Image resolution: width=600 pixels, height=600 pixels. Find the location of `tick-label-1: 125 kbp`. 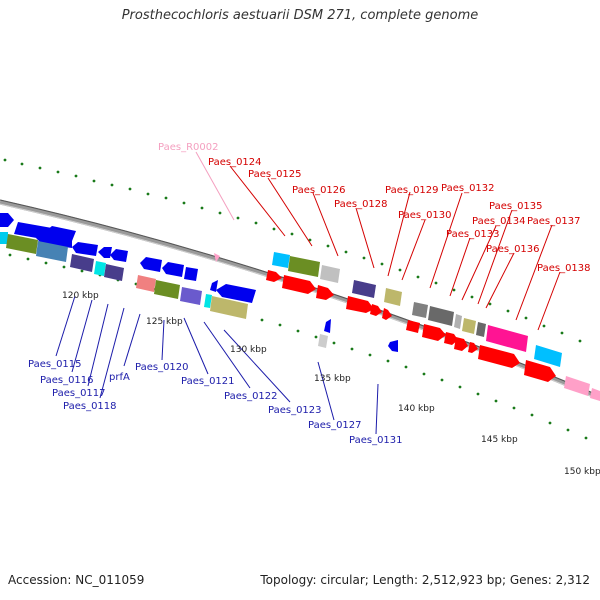

tick-label-1: 125 kbp is located at coordinates (164, 322).